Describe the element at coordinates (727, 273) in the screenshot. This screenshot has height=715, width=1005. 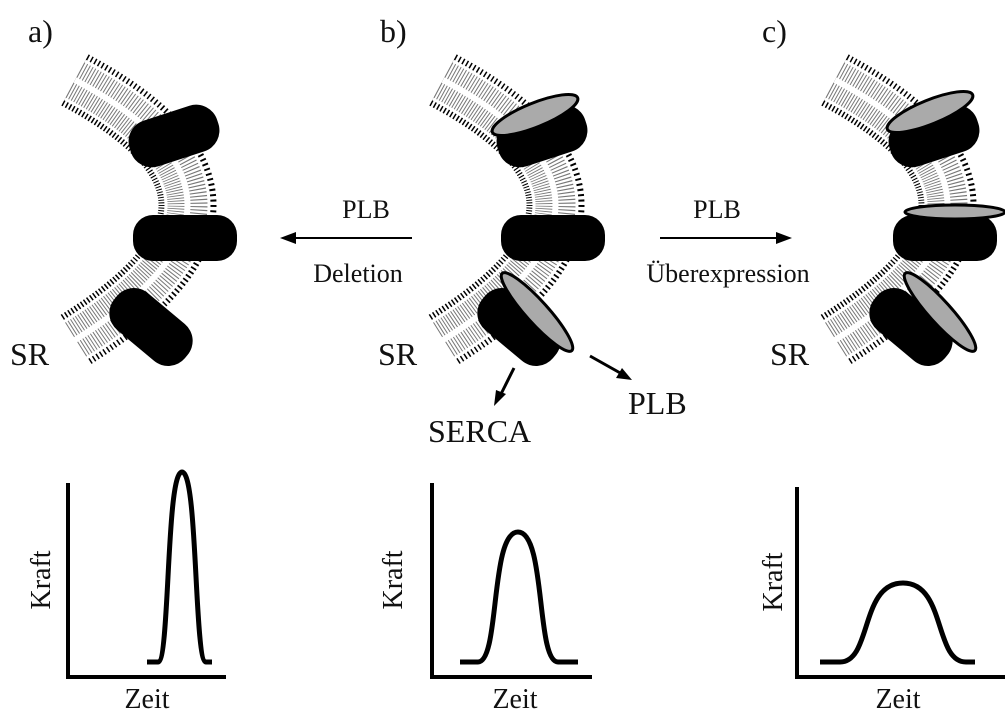
I see `arrow-bottom: Überexpression` at that location.